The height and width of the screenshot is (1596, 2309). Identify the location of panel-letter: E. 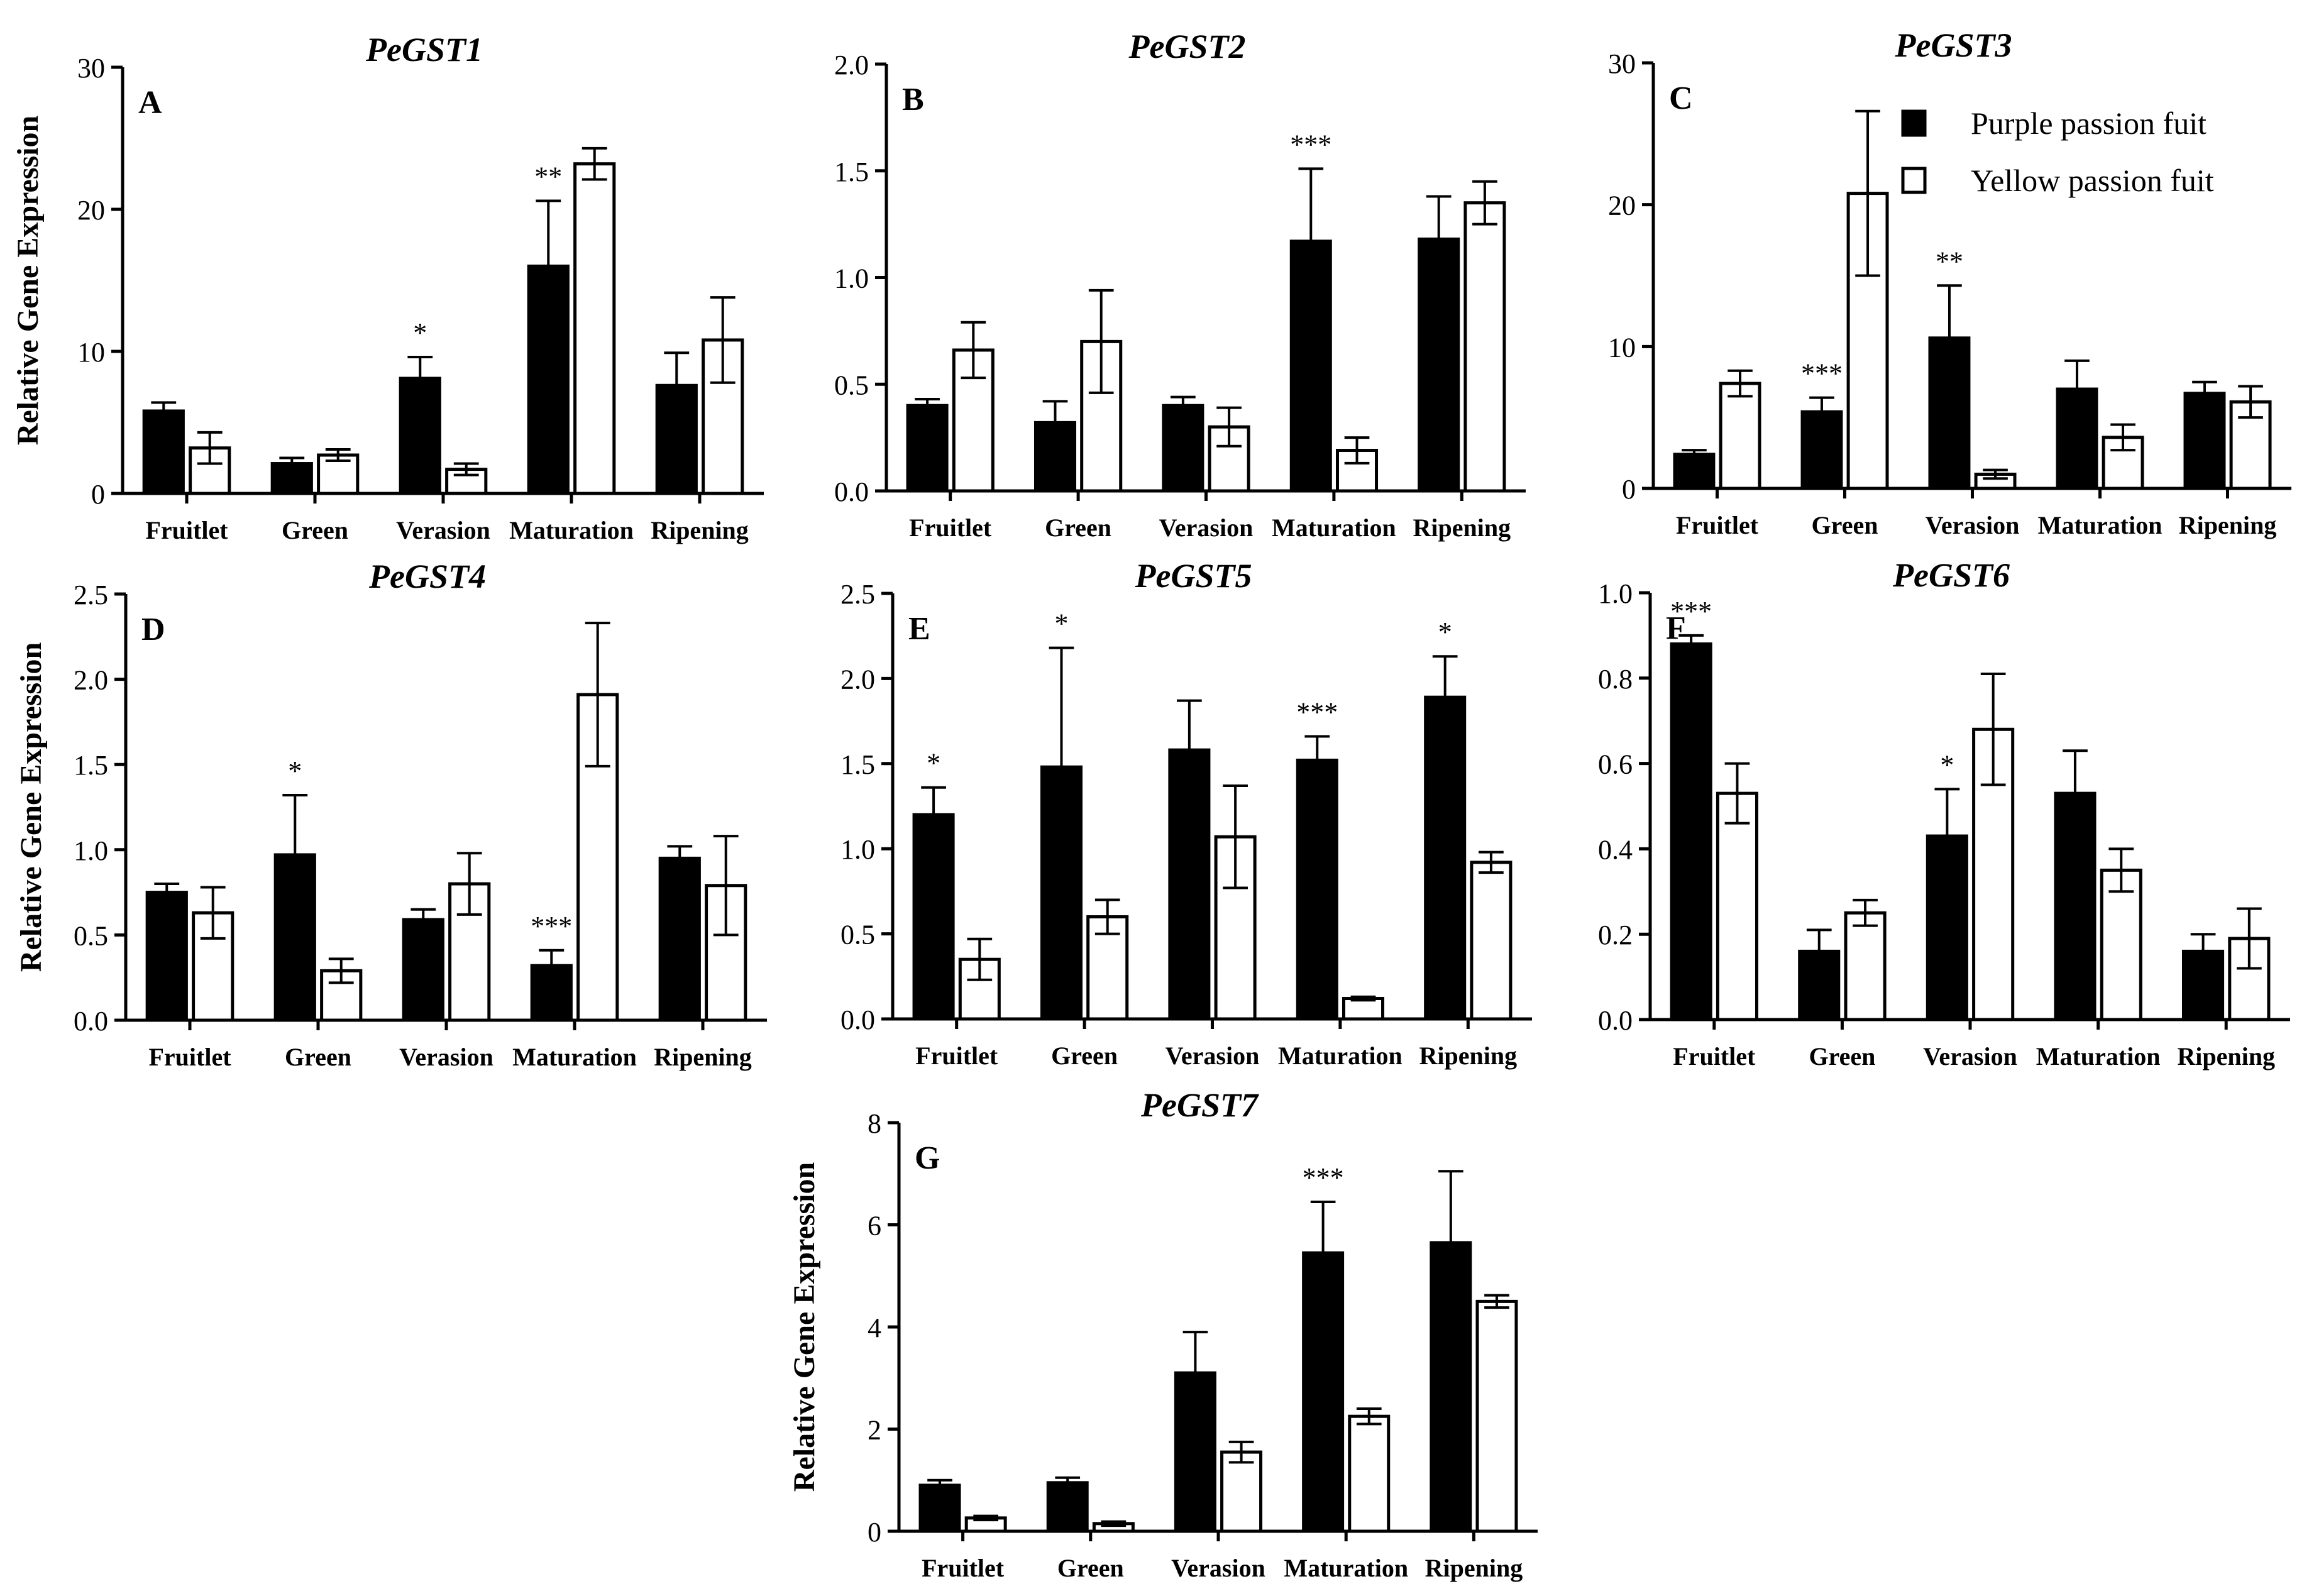
(919, 629).